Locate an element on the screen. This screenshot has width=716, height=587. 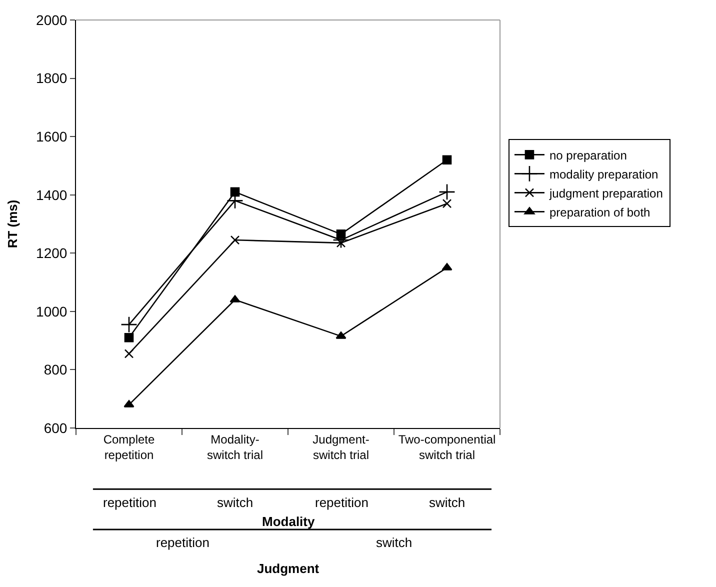
x-tick-label: Complete repetition is located at coordinates (129, 447).